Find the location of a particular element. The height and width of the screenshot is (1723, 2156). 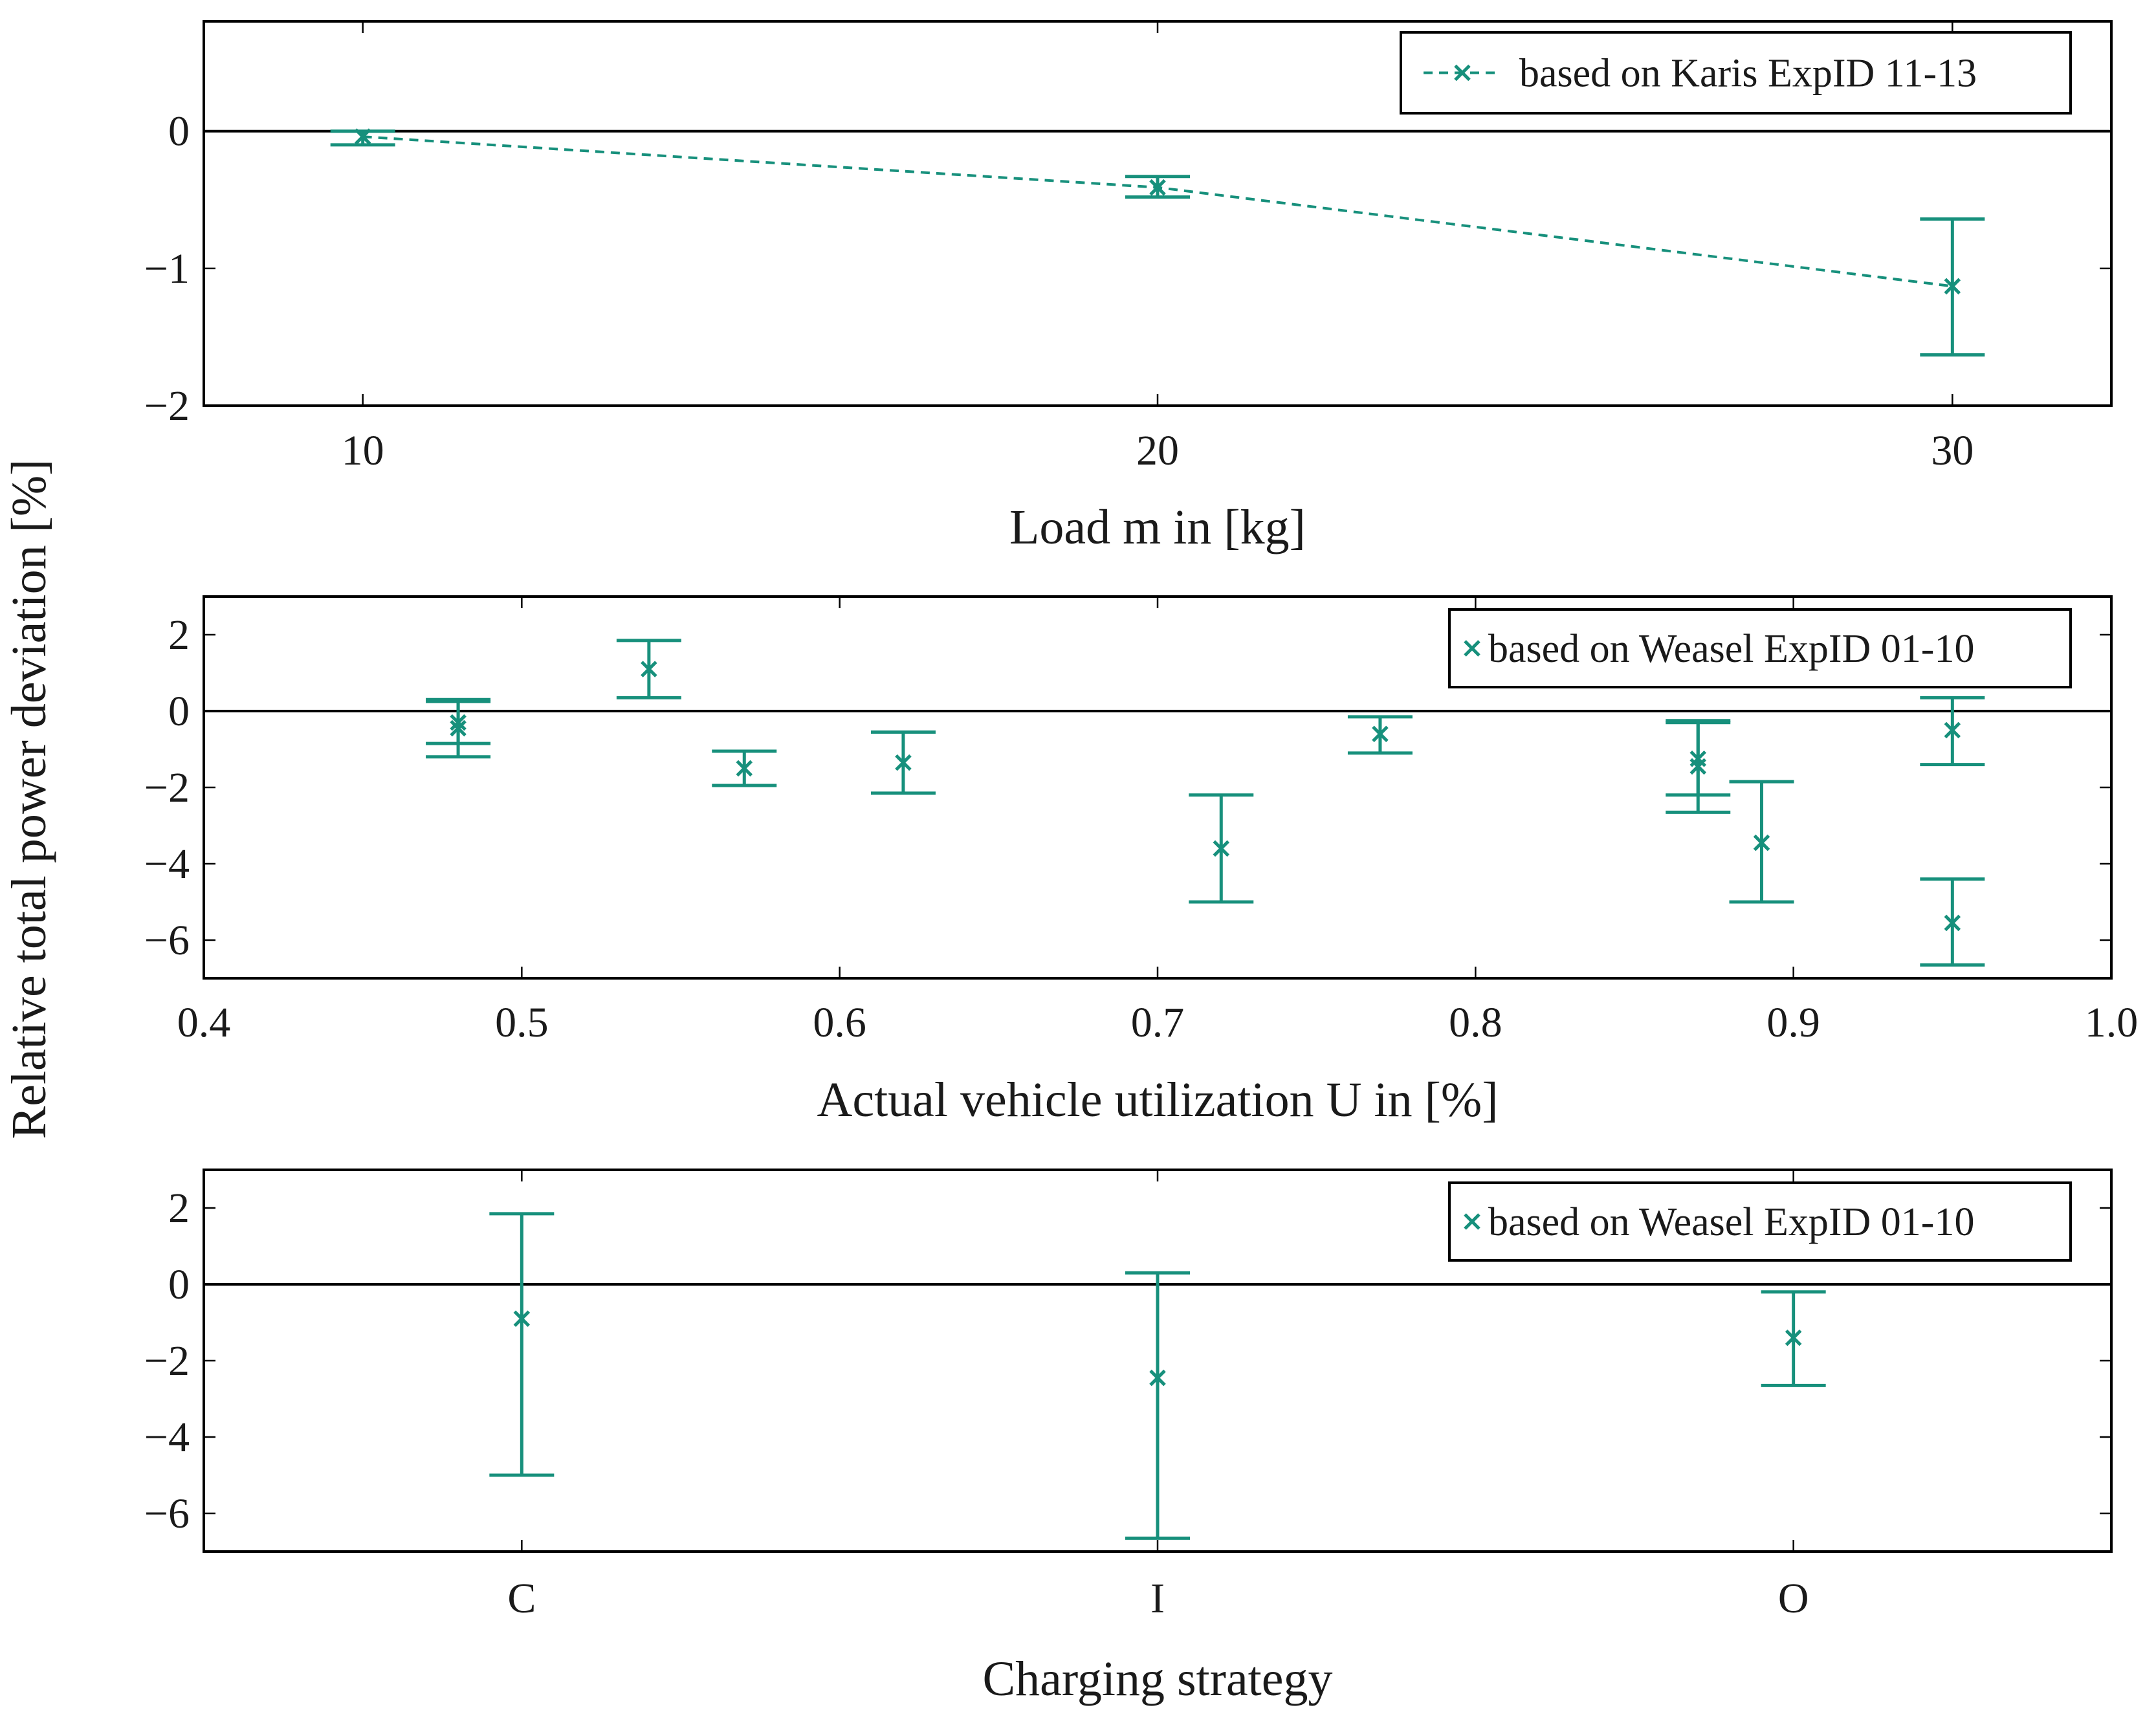

y-tick-label: −1 is located at coordinates (167, 268).